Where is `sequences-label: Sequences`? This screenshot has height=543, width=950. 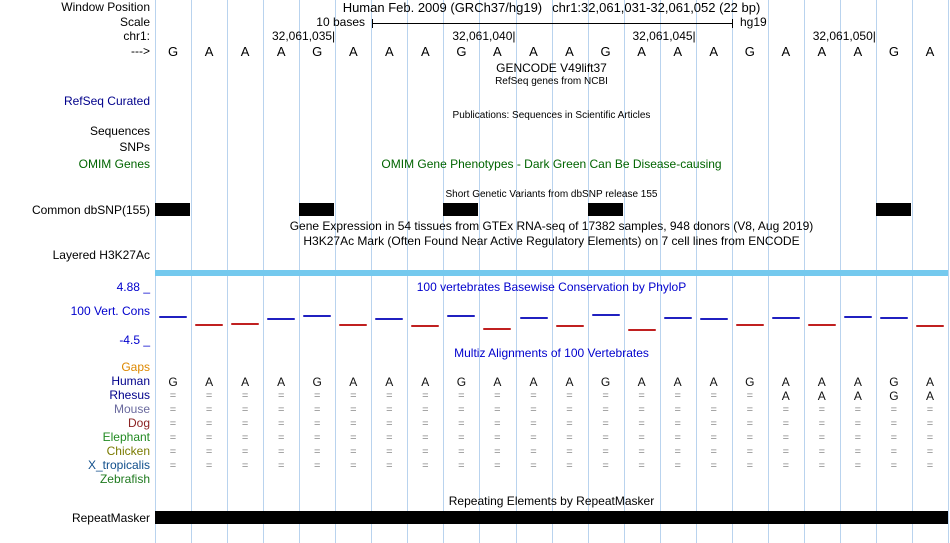
sequences-label: Sequences is located at coordinates (119, 131).